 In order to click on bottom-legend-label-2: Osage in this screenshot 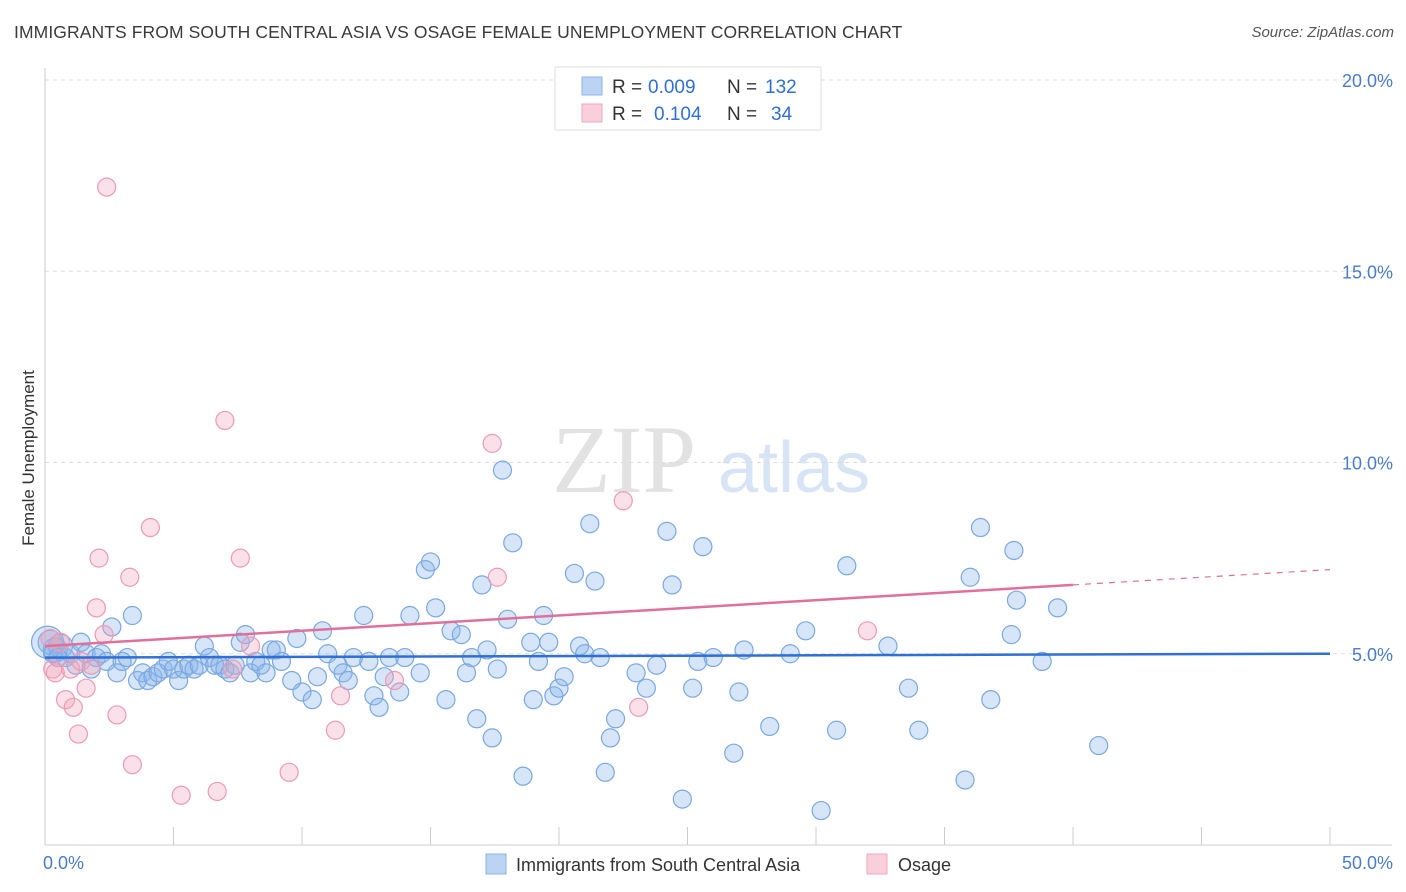, I will do `click(924, 865)`.